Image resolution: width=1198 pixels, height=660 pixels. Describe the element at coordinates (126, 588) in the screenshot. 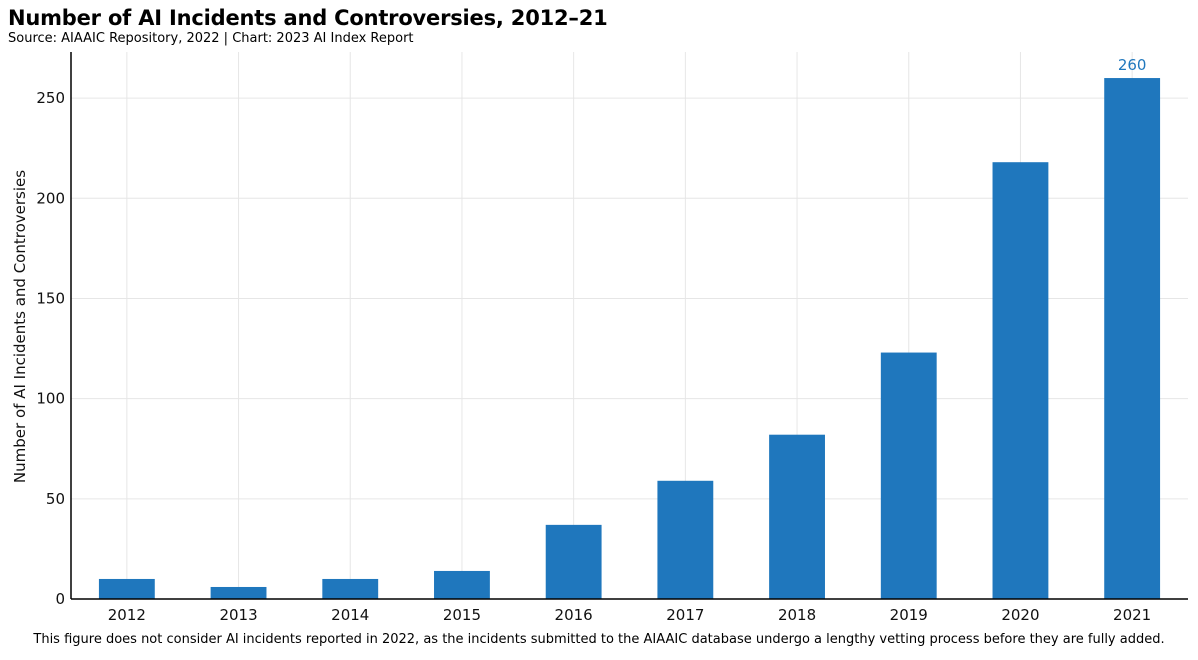

I see `bar-2012` at that location.